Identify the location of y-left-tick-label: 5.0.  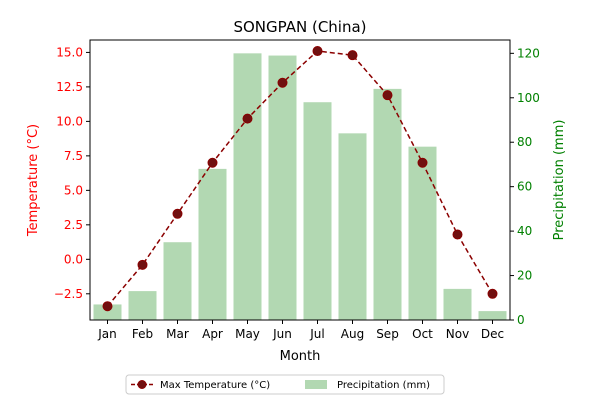
(73, 190).